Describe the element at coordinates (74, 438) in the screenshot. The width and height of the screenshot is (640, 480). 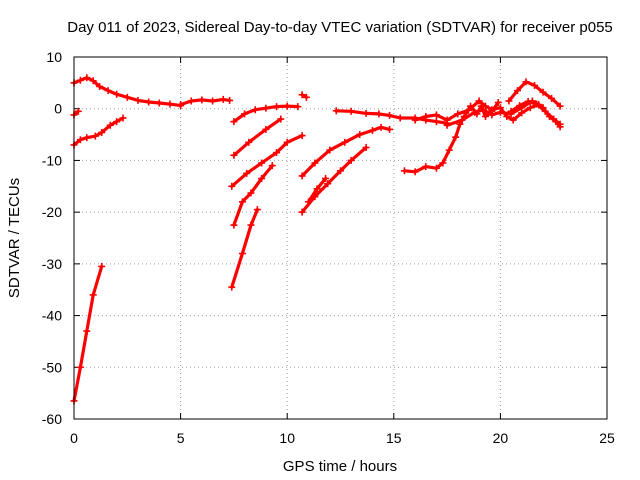
I see `x-tick-label: 0` at that location.